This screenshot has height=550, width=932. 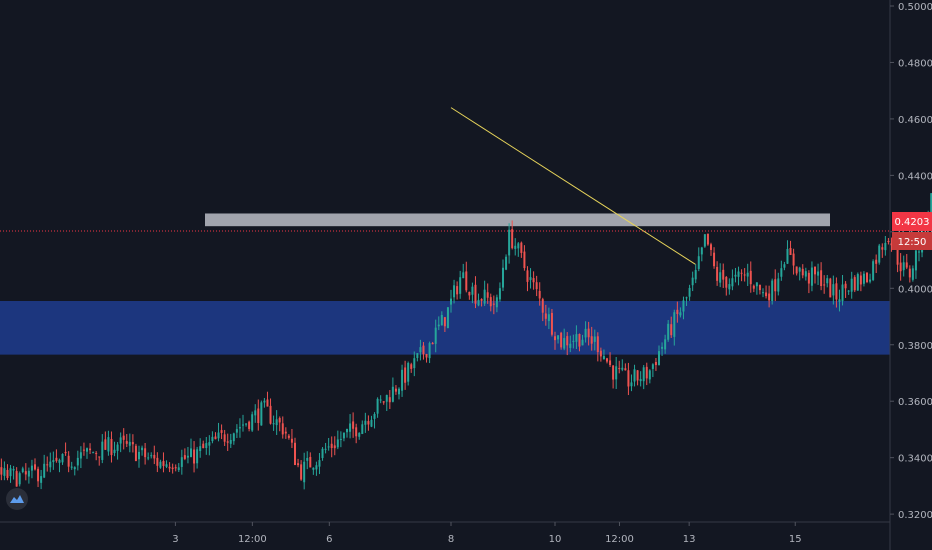 I want to click on trendline, so click(x=573, y=186).